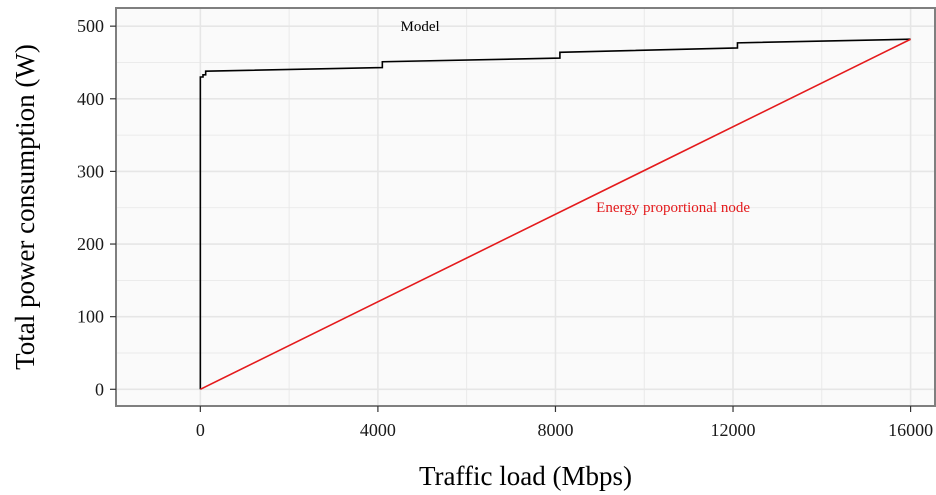 This screenshot has width=936, height=495. I want to click on y-tick-label: 200, so click(90, 244).